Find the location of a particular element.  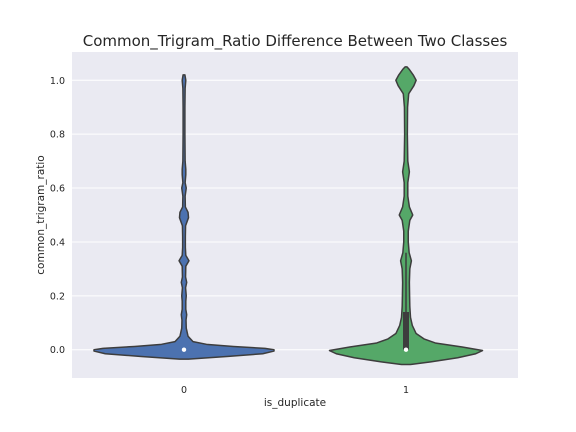

x-axis-label: is_duplicate is located at coordinates (295, 403).